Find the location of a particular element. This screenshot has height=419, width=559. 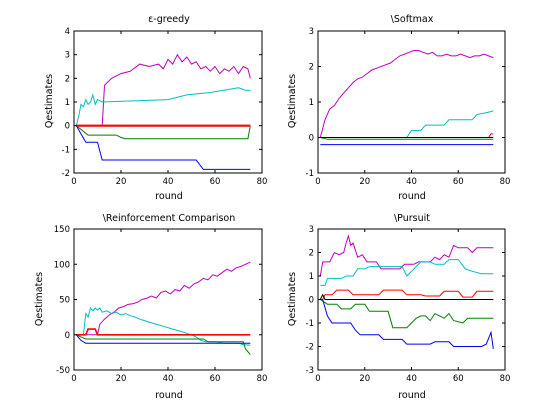

plot-area: 0 20 40 60 80 -2 -1 0 1 2 3 4 is located at coordinates (165, 107).